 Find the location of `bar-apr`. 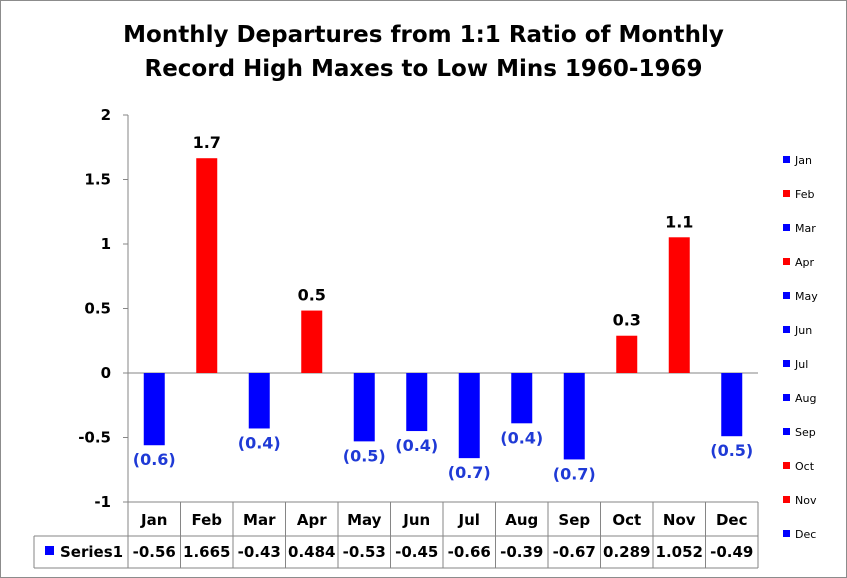

bar-apr is located at coordinates (312, 341).